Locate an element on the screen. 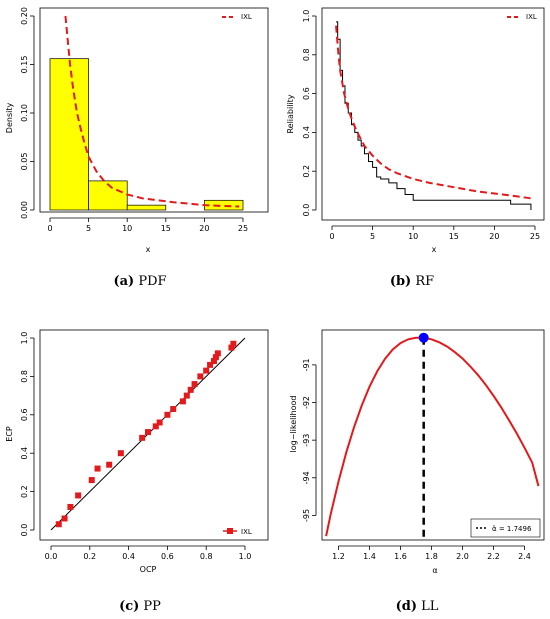  panel-d-y-tick-label: -91 is located at coordinates (306, 364).